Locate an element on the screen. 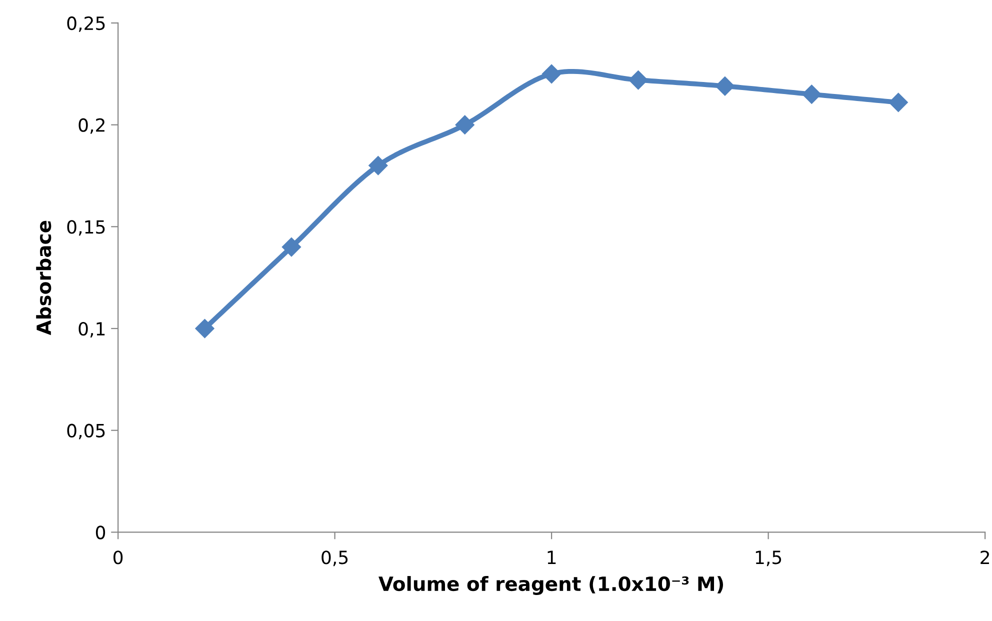 The height and width of the screenshot is (621, 992). x-tick-label: 0 is located at coordinates (118, 557).